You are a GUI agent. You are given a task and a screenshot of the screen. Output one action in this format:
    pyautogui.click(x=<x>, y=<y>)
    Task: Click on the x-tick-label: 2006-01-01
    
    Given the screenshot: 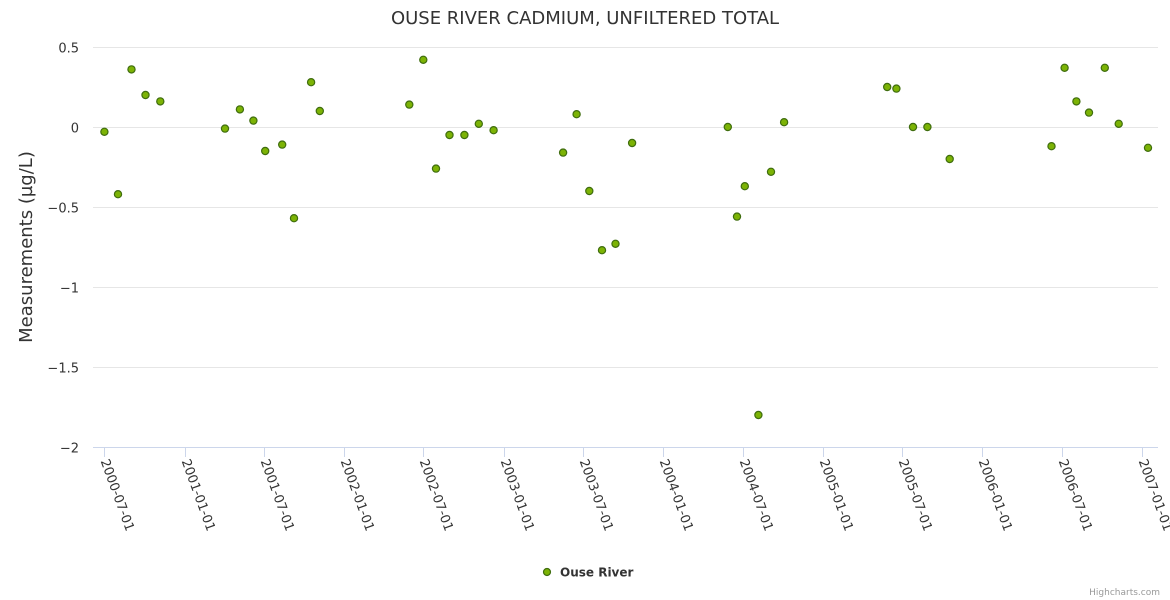 What is the action you would take?
    pyautogui.click(x=995, y=495)
    